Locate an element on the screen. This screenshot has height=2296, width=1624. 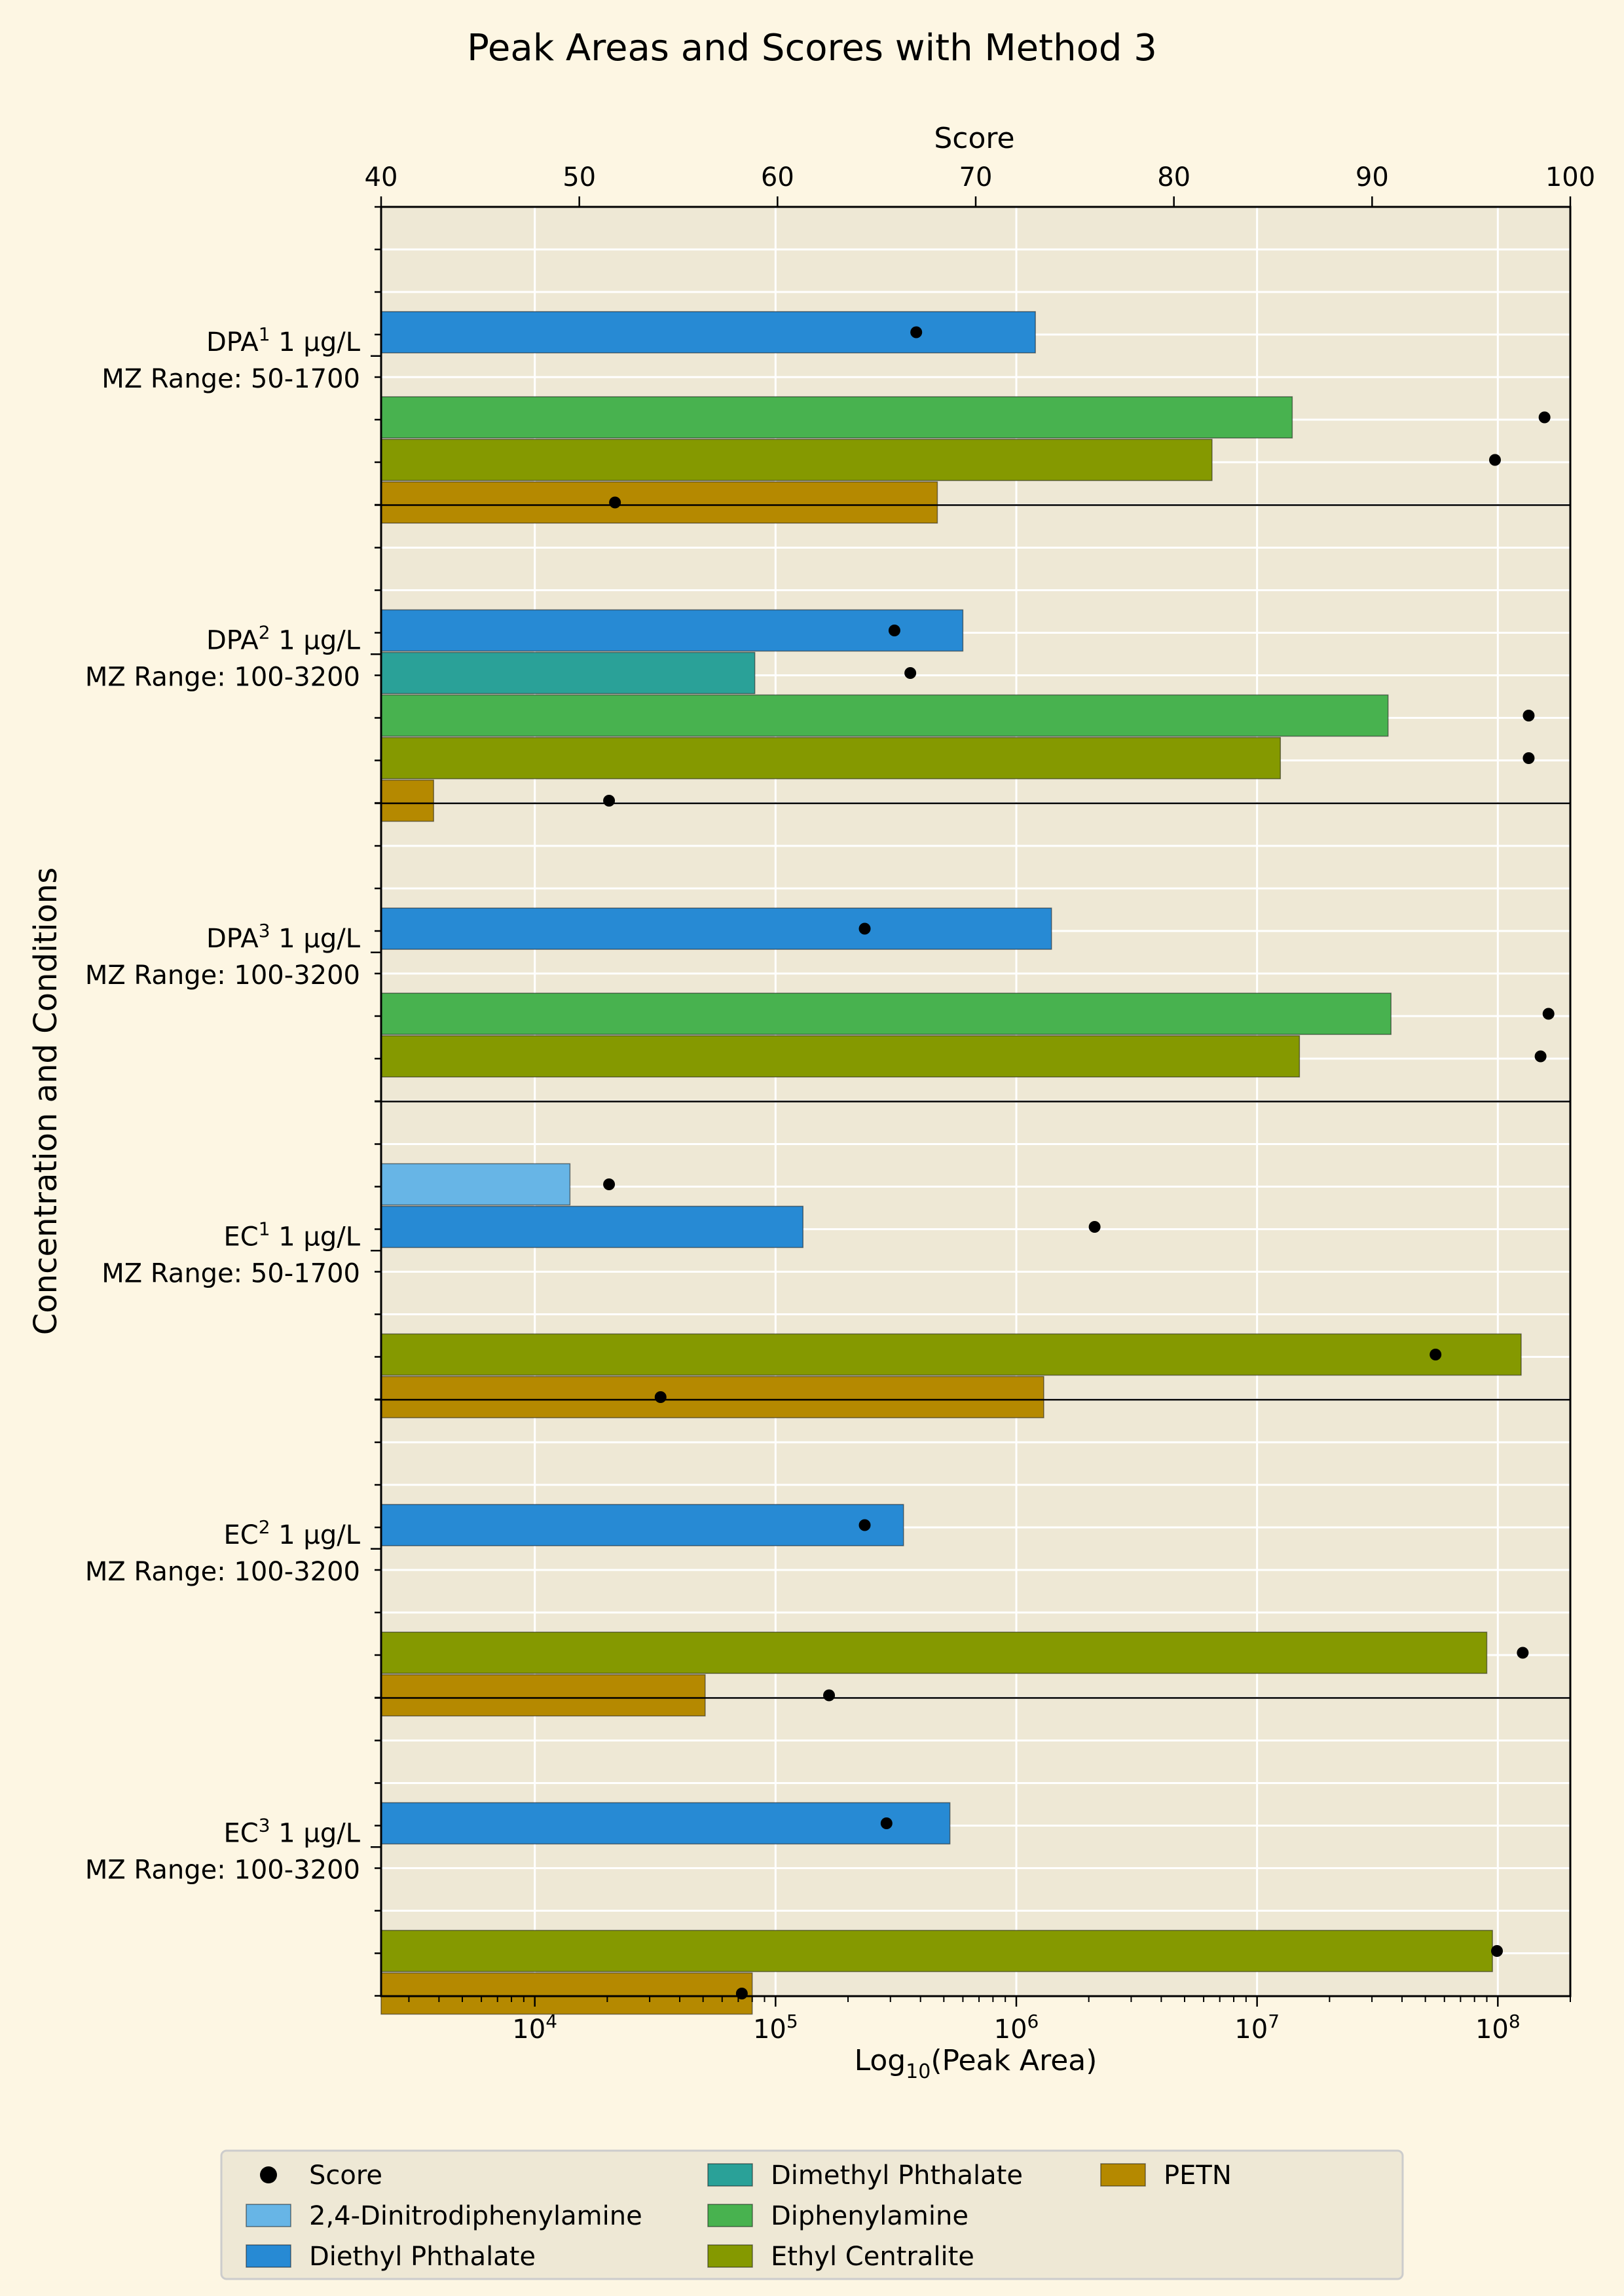
score-tick-label: 90 is located at coordinates (1372, 177).